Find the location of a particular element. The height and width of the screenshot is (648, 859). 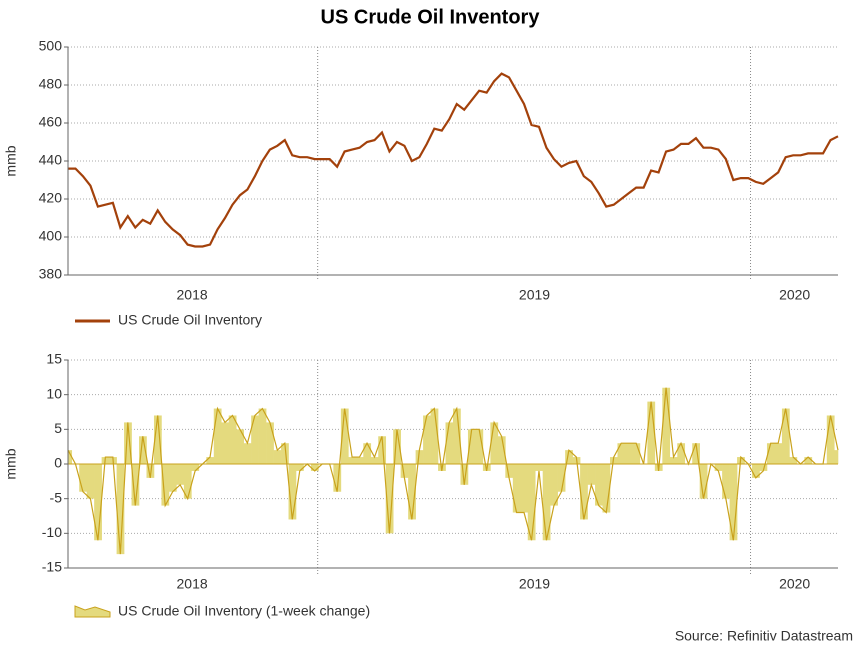

legend-label: US Crude Oil Inventory (1-week change) is located at coordinates (244, 611).